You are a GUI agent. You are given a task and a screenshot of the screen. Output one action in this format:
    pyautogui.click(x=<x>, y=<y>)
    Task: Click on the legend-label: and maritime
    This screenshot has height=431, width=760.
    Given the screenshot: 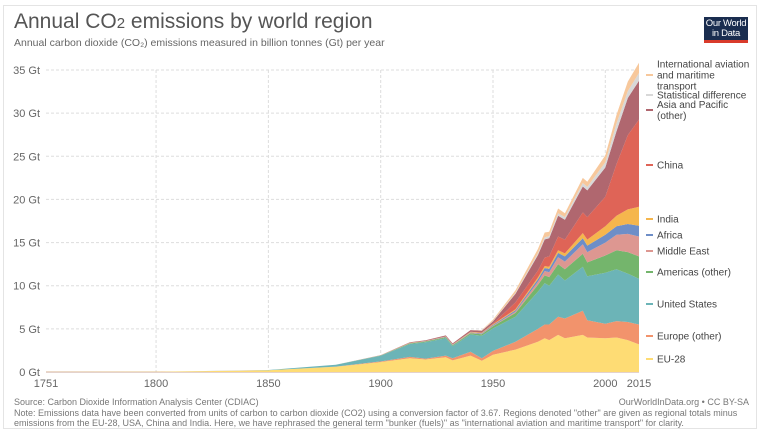 What is the action you would take?
    pyautogui.click(x=686, y=76)
    